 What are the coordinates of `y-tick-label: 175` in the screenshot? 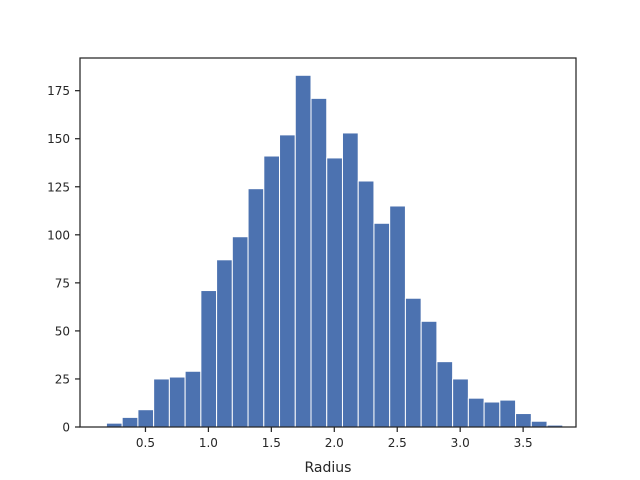 It's located at (58, 91).